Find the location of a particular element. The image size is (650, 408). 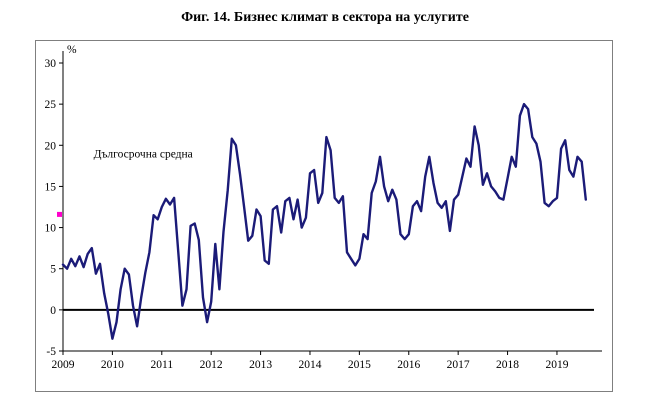

x-tick-label: 2012 is located at coordinates (211, 365).